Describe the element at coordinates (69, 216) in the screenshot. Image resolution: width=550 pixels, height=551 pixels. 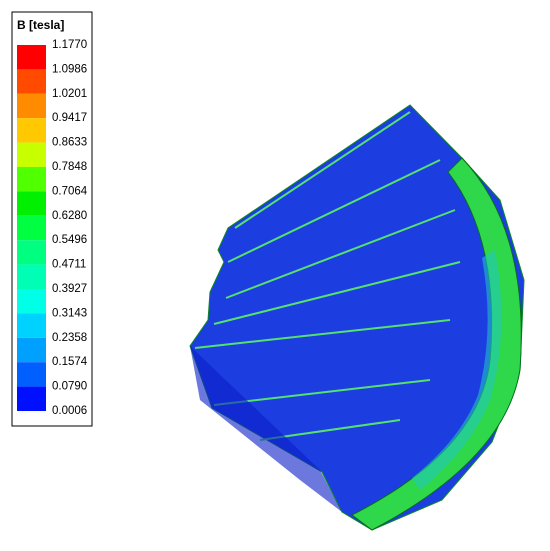
I see `level-label: 0.6280` at that location.